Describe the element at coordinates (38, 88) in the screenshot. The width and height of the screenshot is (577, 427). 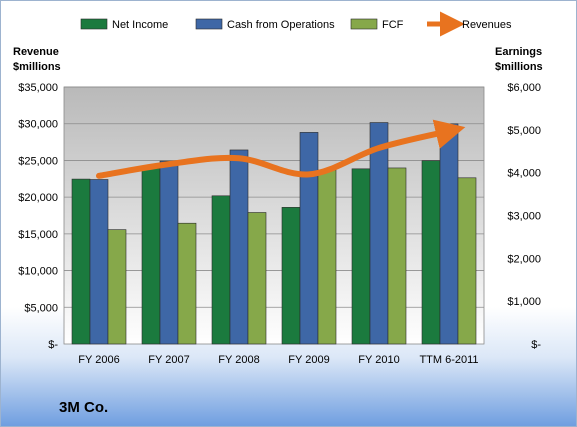
I see `left-tick-label: $35,000` at that location.